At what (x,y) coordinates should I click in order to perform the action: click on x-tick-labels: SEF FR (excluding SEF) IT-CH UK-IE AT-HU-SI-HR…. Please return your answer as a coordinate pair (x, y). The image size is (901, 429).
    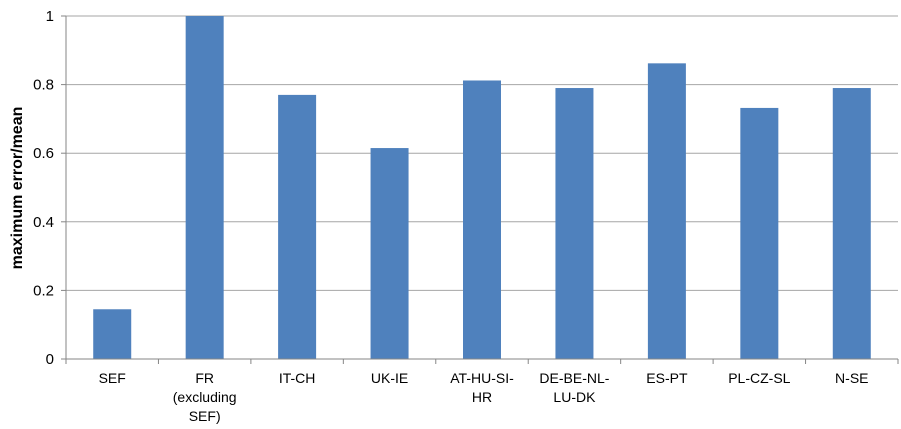
    Looking at the image, I should click on (484, 397).